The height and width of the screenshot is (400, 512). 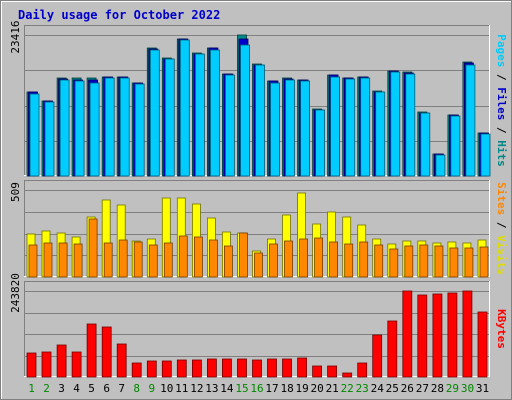 I want to click on legend-entry-top-3: /, so click(x=501, y=130).